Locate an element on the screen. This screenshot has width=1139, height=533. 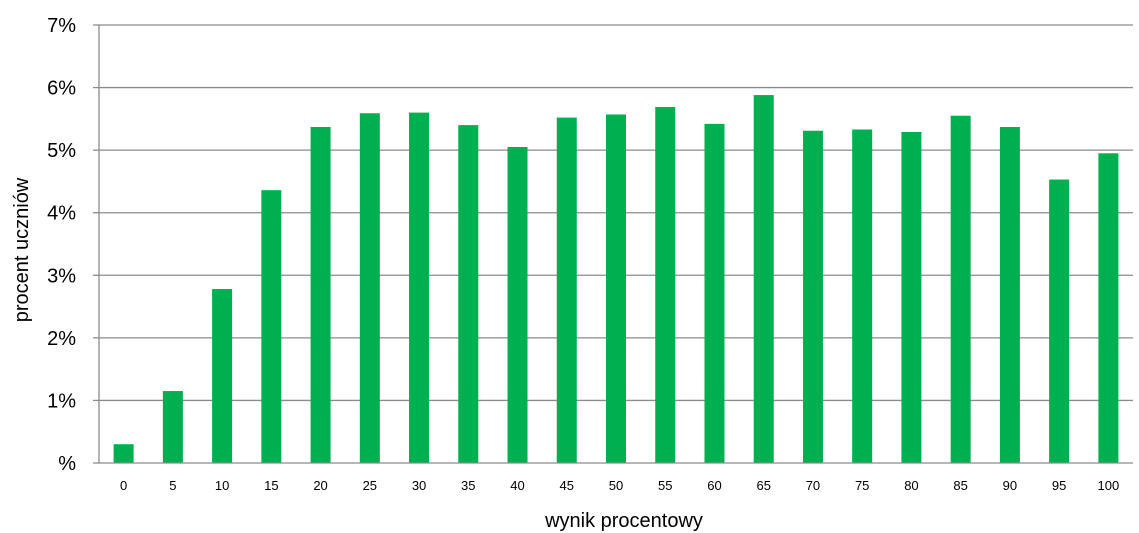
x-tick-label: 100 is located at coordinates (1109, 485).